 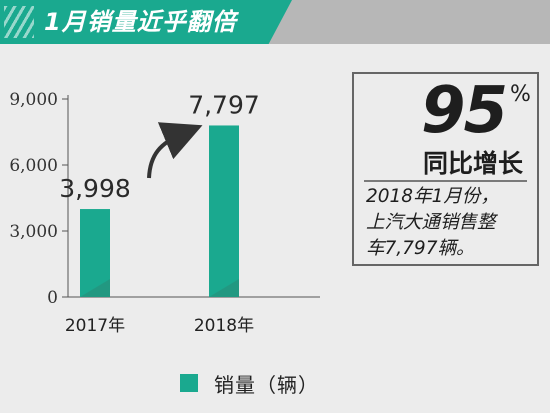 I want to click on x-tick-label: 2018年, so click(x=224, y=326).